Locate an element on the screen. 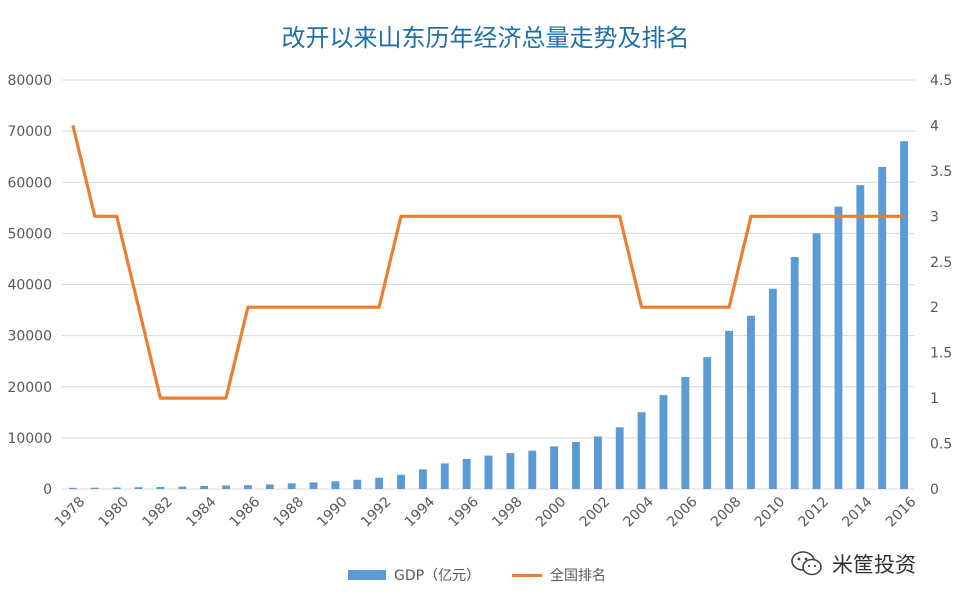 The image size is (971, 606). y-right-tick-label: 0 is located at coordinates (934, 490).